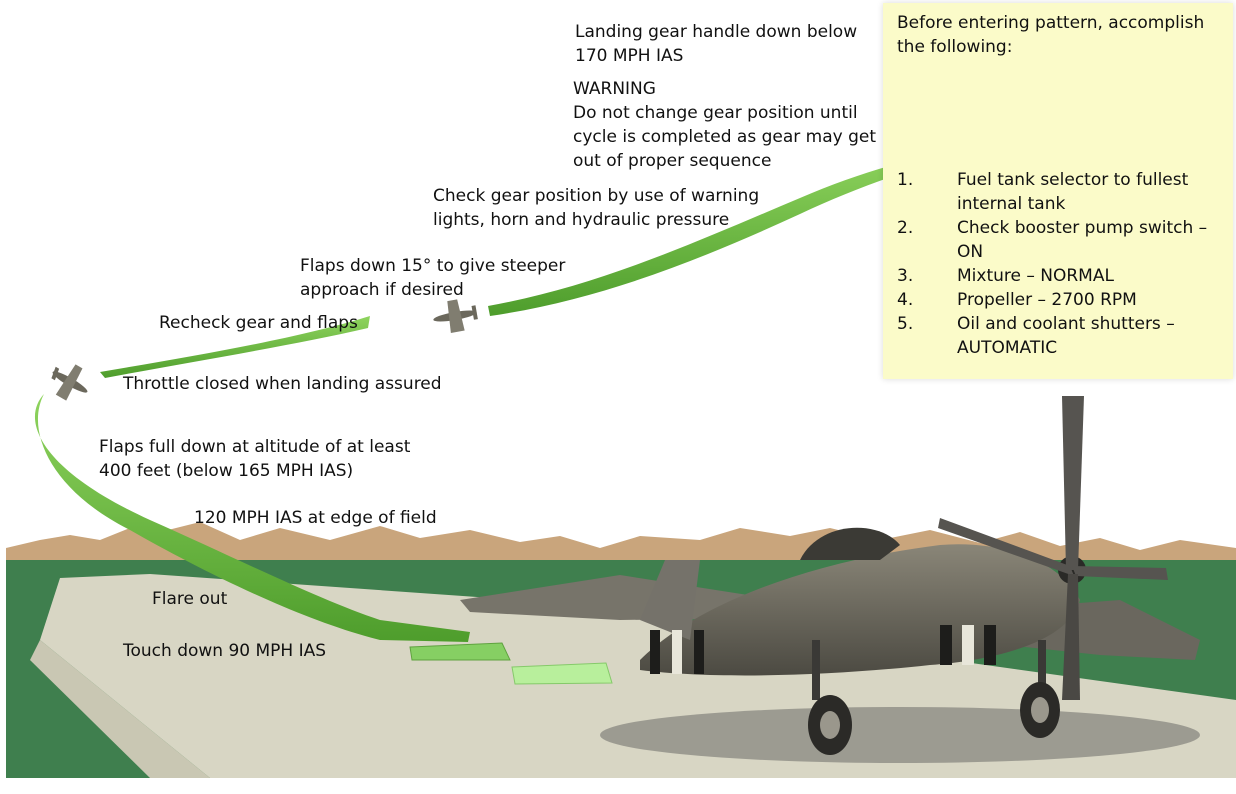 The height and width of the screenshot is (794, 1236). I want to click on checklist-item-number: 2., so click(905, 228).